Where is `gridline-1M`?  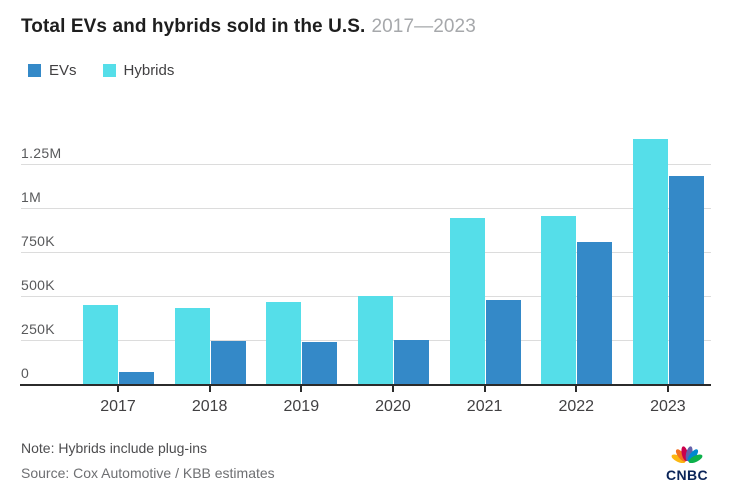 gridline-1M is located at coordinates (366, 208).